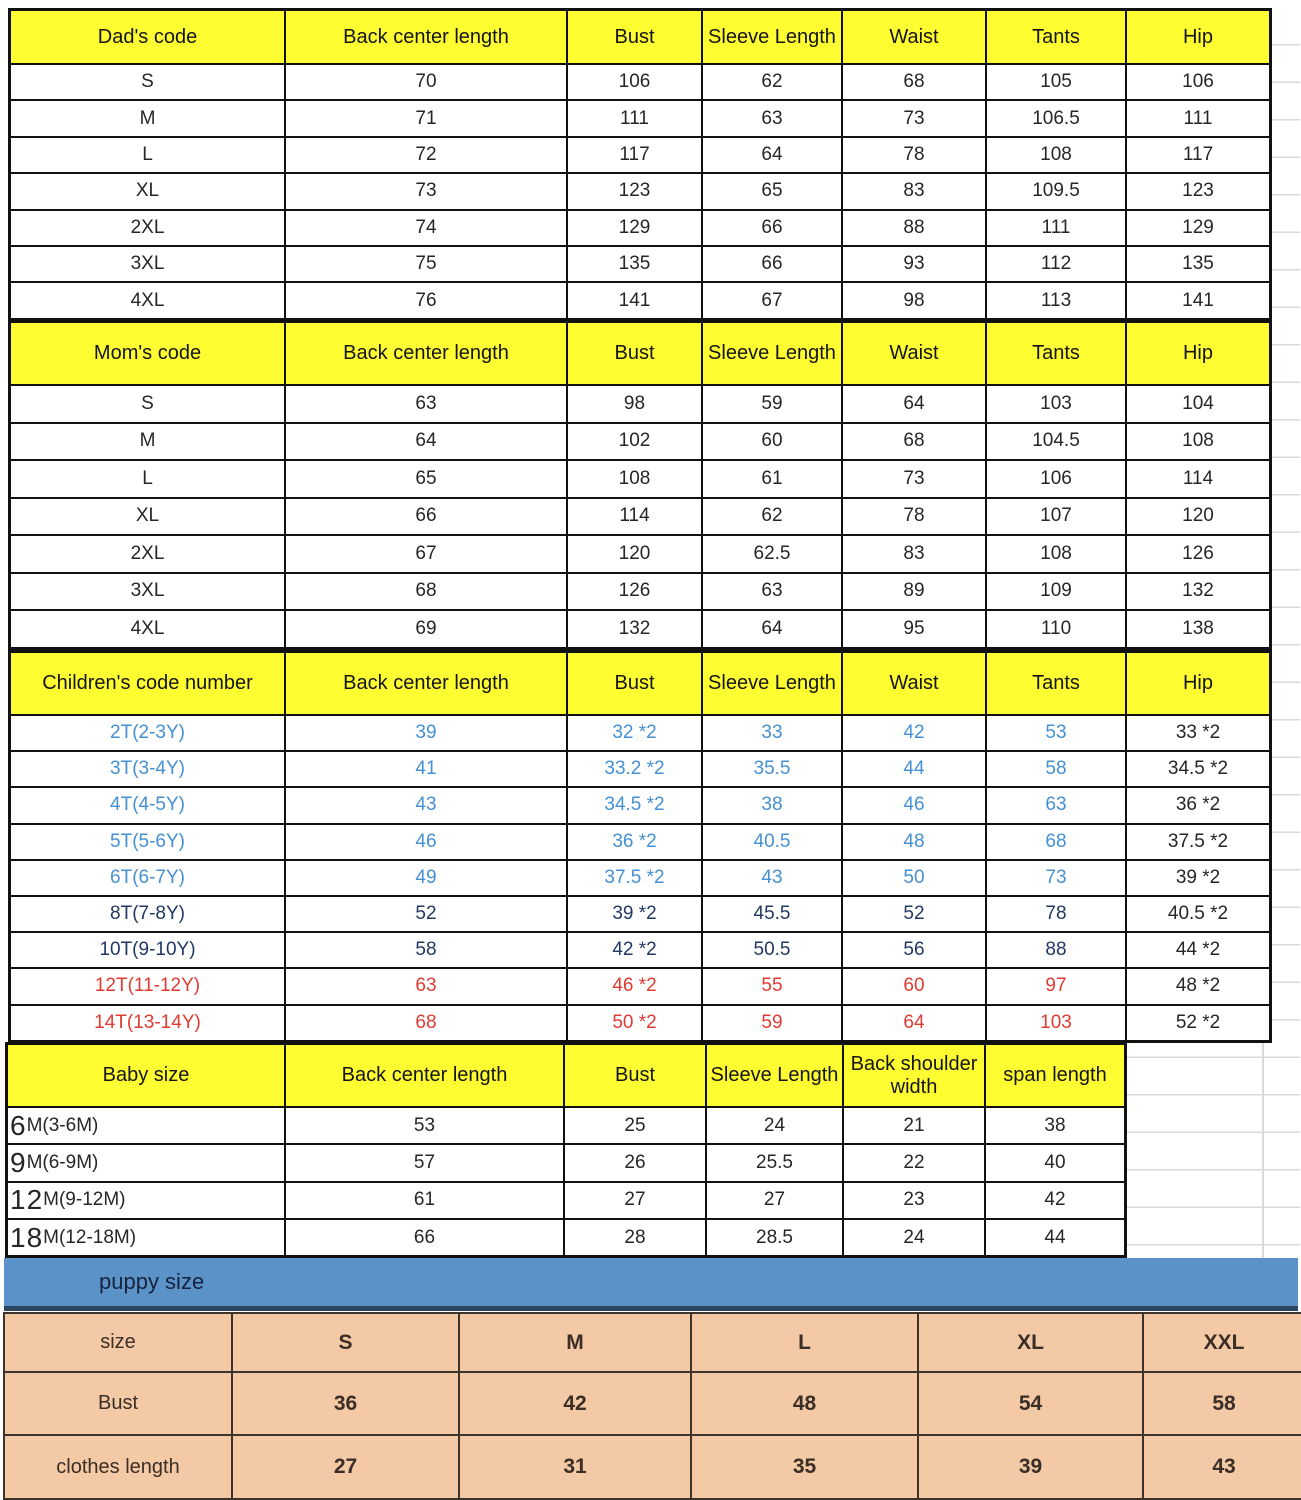 Image resolution: width=1301 pixels, height=1500 pixels. Describe the element at coordinates (772, 986) in the screenshot. I see `table-cell: 55` at that location.